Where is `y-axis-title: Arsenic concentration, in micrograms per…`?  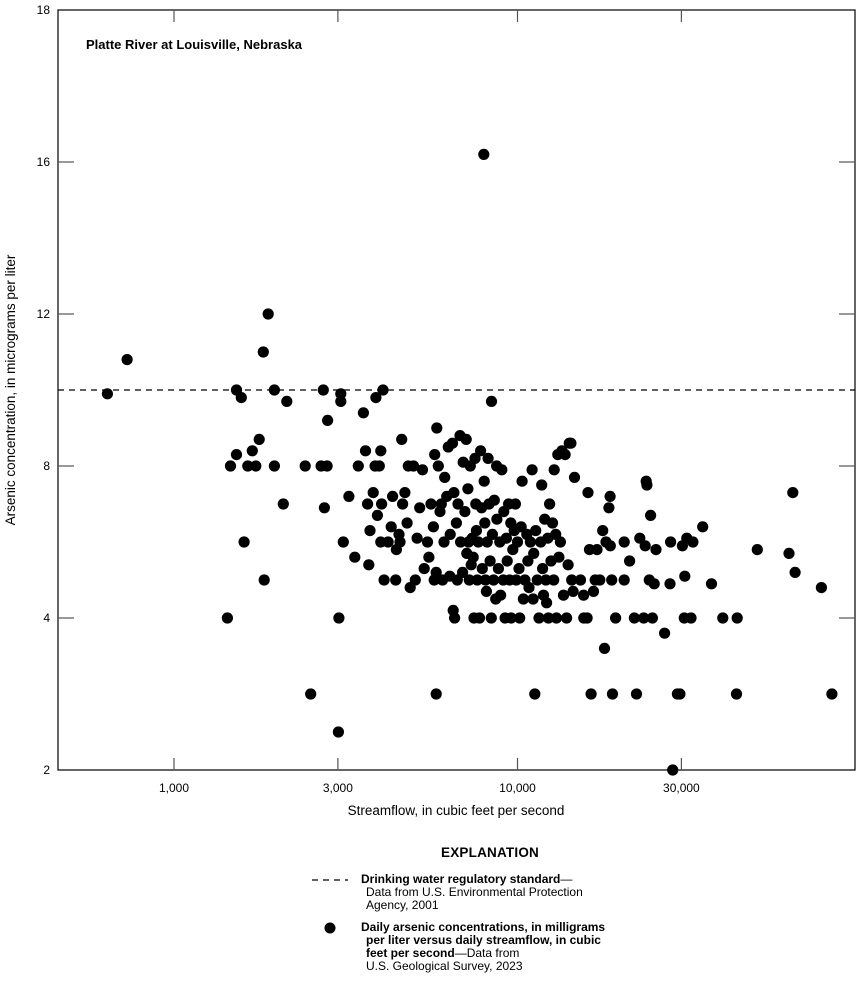
y-axis-title: Arsenic concentration, in micrograms per… is located at coordinates (10, 389).